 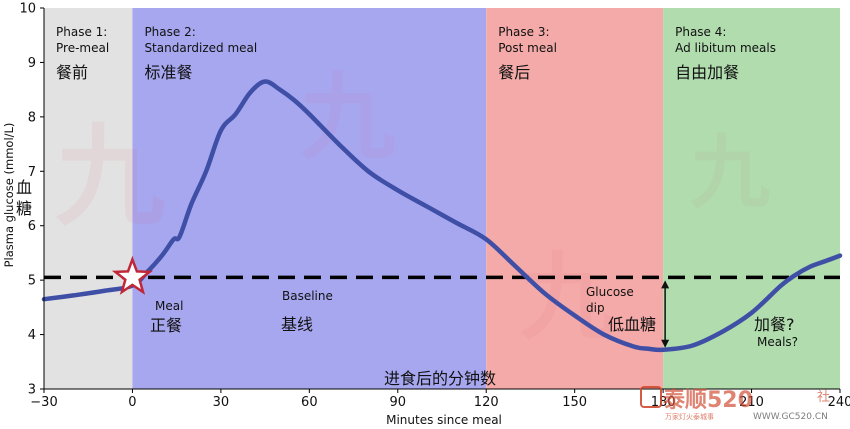 What do you see at coordinates (132, 402) in the screenshot?
I see `x-tick-label: 0` at bounding box center [132, 402].